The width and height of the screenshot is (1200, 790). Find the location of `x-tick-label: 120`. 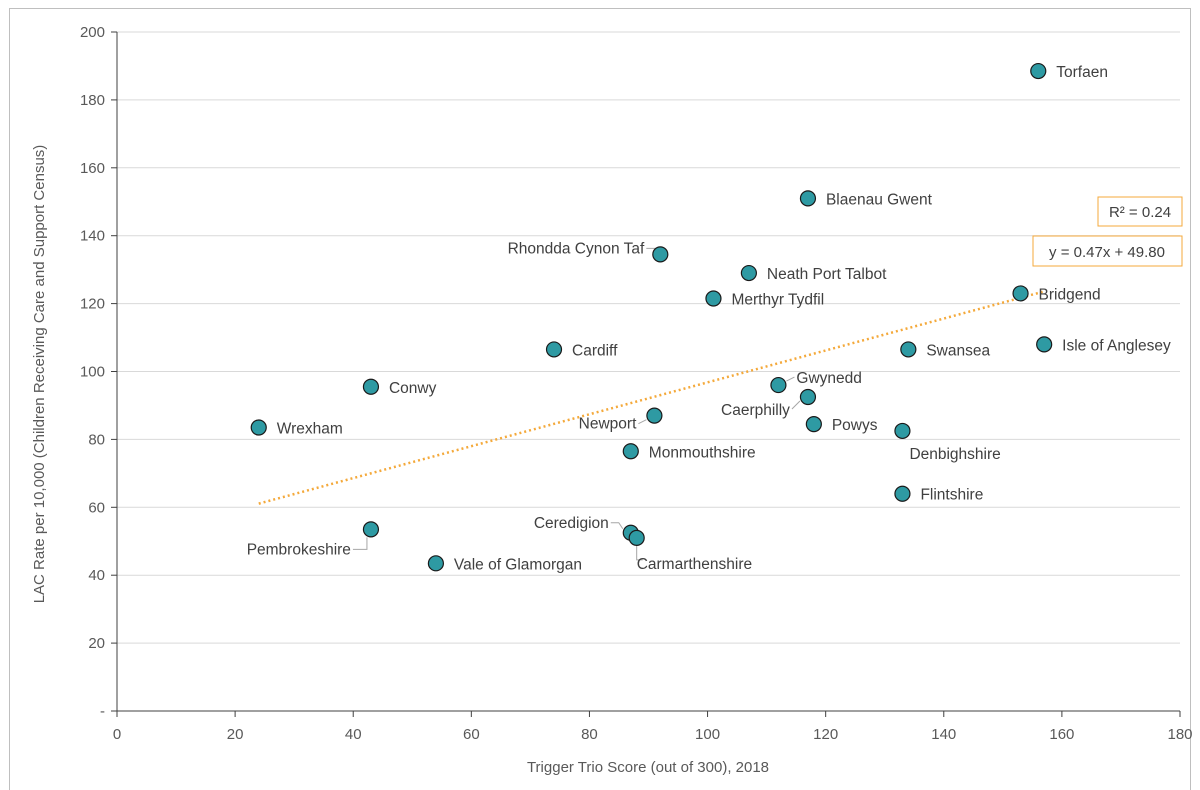

x-tick-label: 120 is located at coordinates (825, 734).